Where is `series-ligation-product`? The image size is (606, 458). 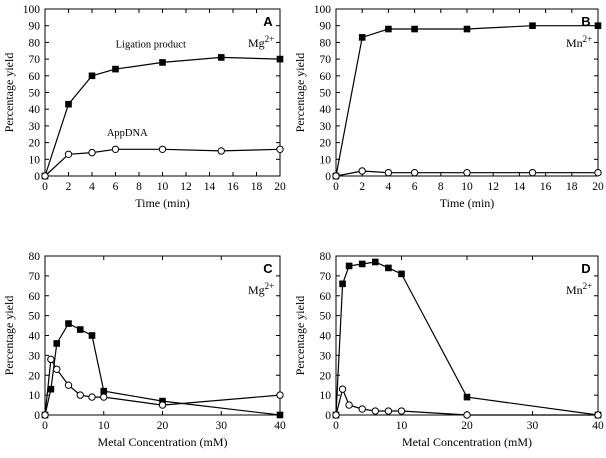
series-ligation-product is located at coordinates (162, 117).